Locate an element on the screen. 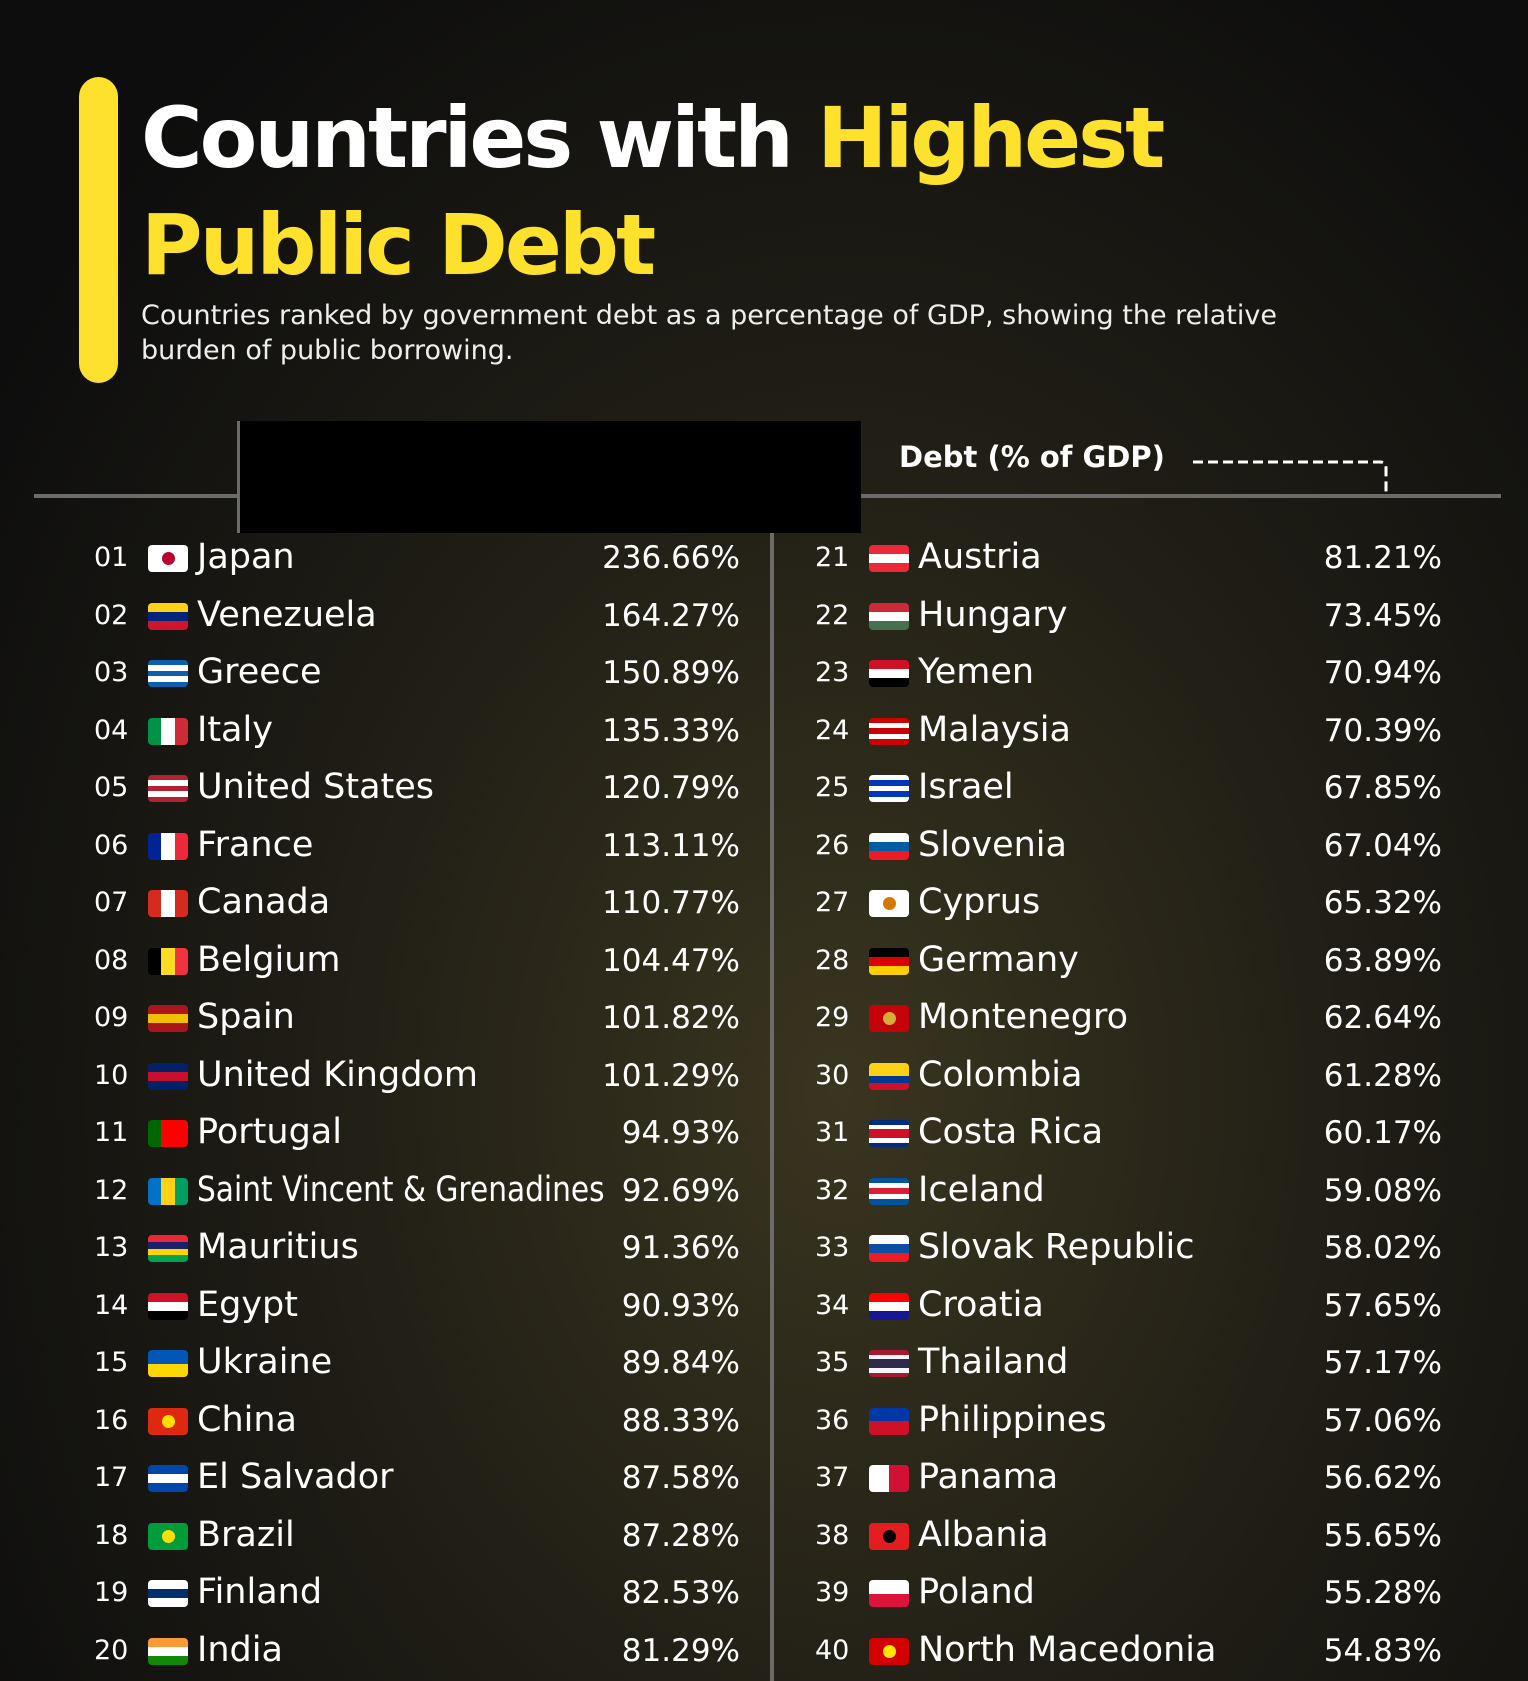 The width and height of the screenshot is (1528, 1681). rank: 18 is located at coordinates (111, 1535).